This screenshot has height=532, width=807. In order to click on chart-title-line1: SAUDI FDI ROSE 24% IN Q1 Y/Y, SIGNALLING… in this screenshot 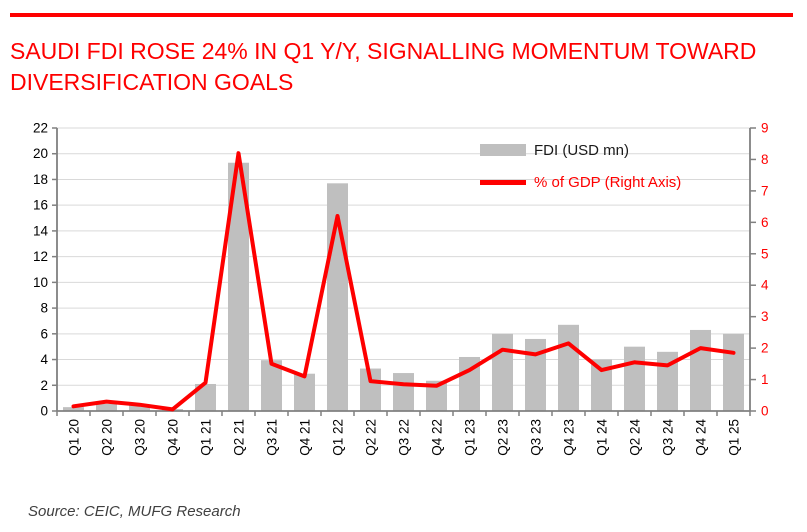, I will do `click(383, 51)`.